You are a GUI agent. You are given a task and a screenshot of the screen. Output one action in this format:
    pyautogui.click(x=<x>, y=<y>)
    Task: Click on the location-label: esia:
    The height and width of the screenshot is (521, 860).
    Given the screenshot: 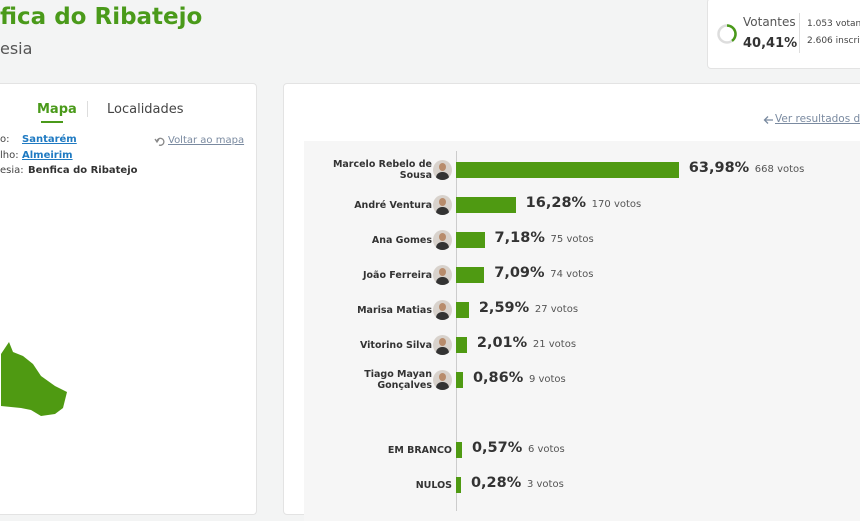 What is the action you would take?
    pyautogui.click(x=12, y=170)
    